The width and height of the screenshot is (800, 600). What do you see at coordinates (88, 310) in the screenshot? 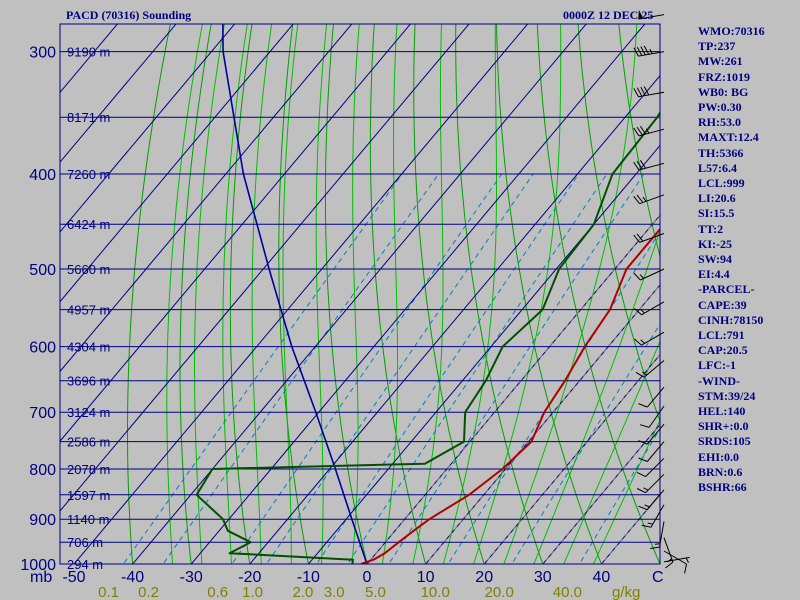
I see `height-label: 4957 m` at bounding box center [88, 310].